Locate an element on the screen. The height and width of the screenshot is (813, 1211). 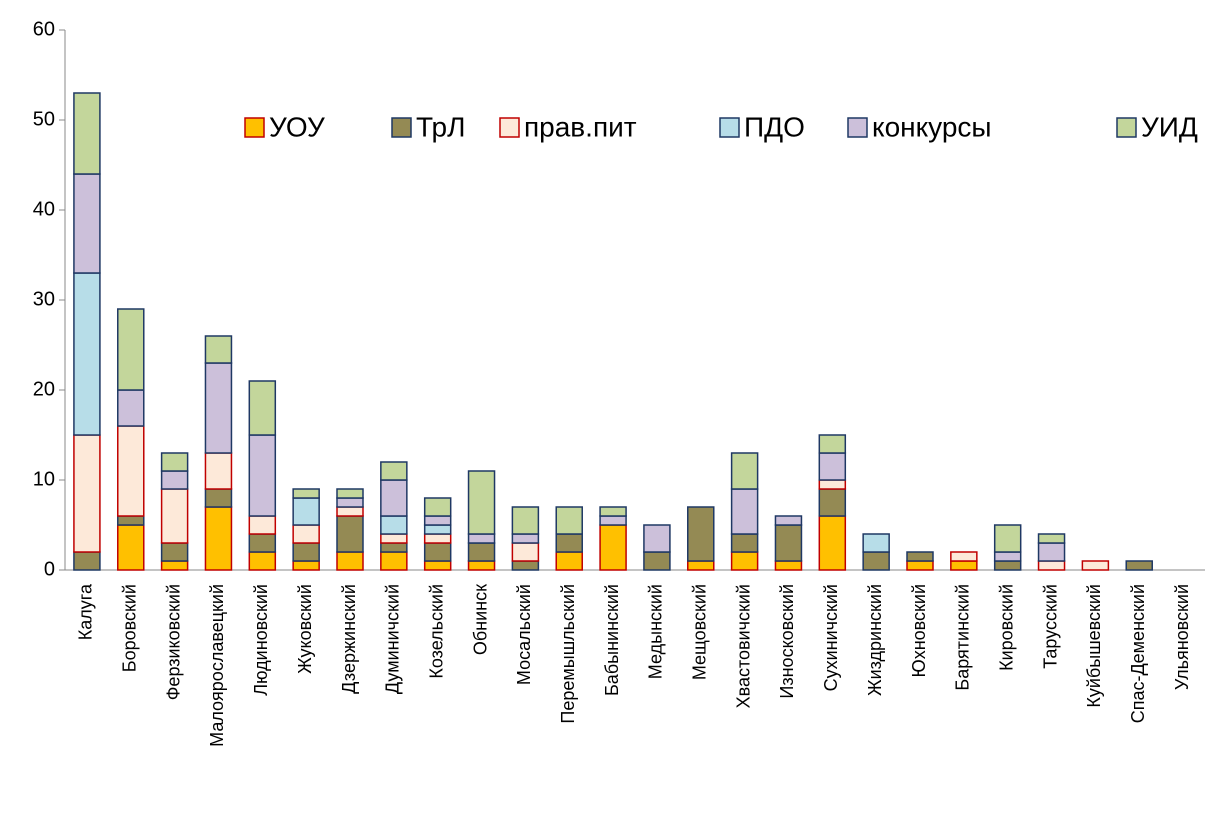
x-tick-label: Дзержинский is located at coordinates (349, 639).